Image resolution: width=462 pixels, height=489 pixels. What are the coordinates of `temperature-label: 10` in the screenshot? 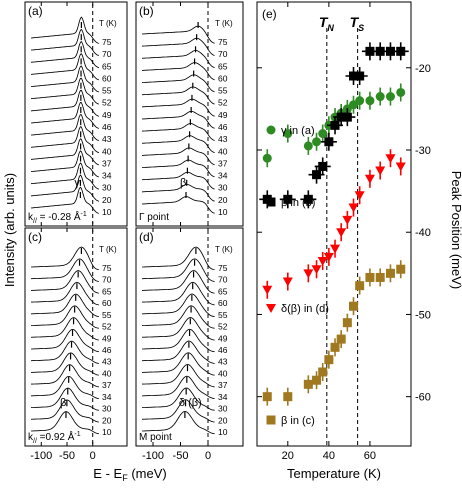 It's located at (107, 432).